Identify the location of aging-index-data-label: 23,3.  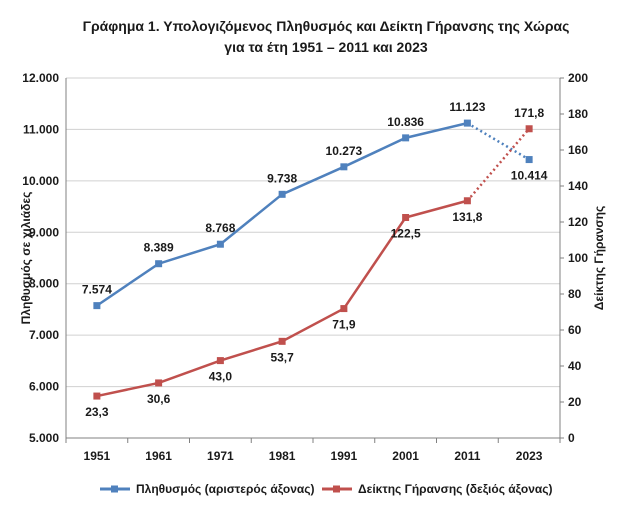
(97, 412).